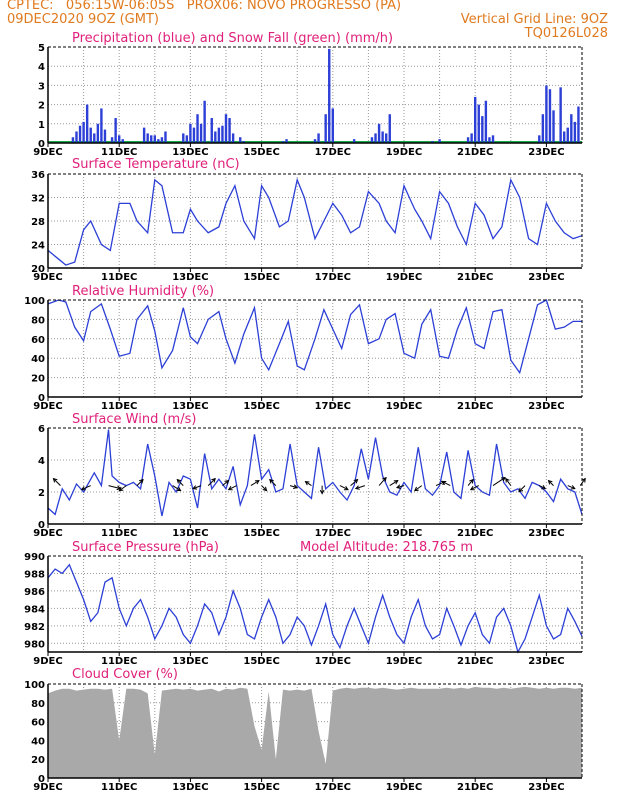 The height and width of the screenshot is (800, 618). I want to click on header-grid-line: Vertical Grid Line: 9OZ, so click(534, 19).